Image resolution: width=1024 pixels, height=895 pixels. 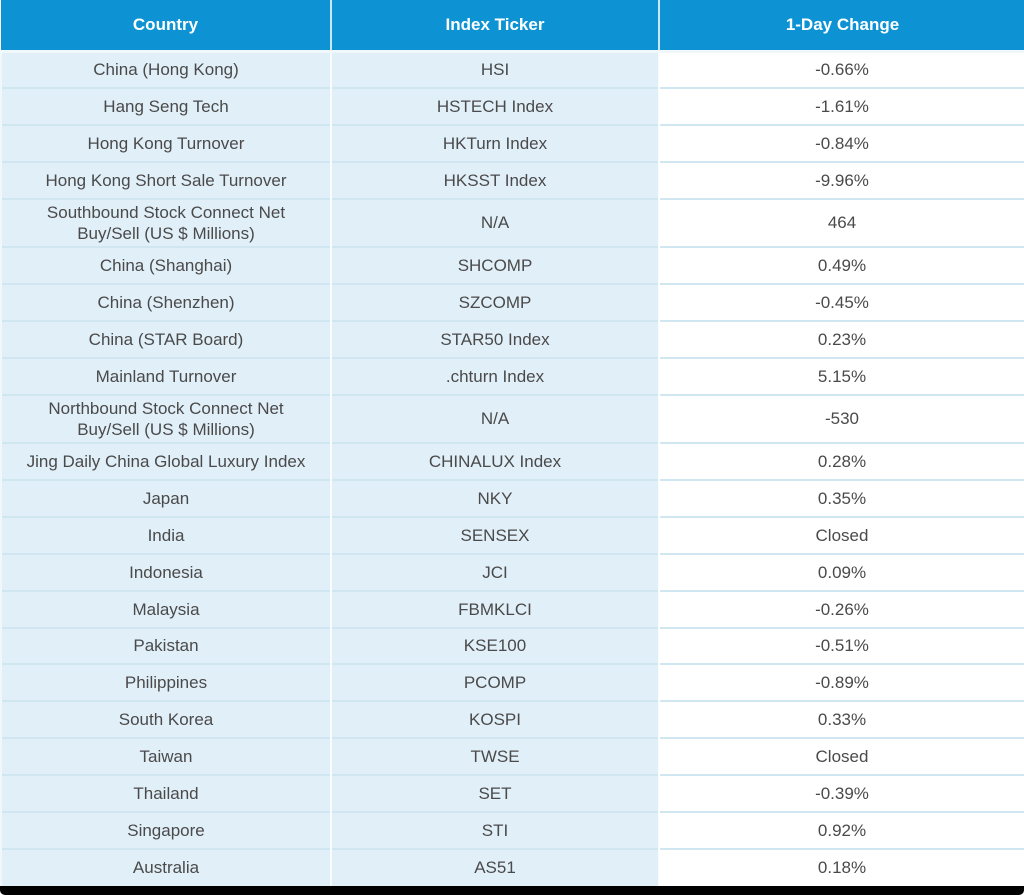 I want to click on cell-ticker: JCI, so click(x=495, y=571).